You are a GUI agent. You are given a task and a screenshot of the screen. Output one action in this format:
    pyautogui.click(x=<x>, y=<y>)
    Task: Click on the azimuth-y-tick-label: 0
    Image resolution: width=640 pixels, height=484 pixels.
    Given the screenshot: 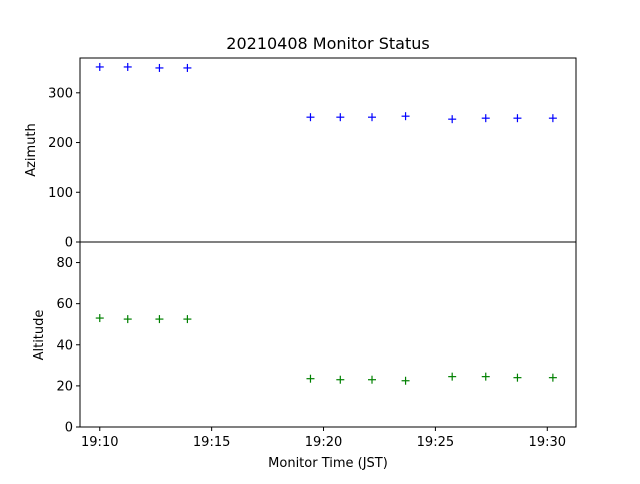 What is the action you would take?
    pyautogui.click(x=69, y=243)
    